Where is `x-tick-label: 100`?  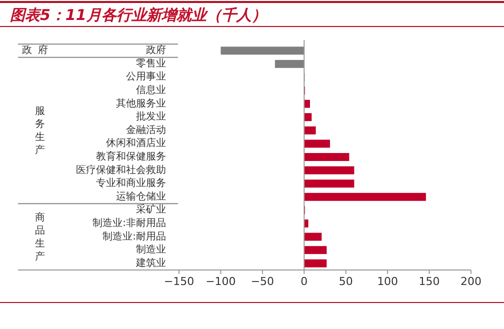 x-tick-label: 100 is located at coordinates (387, 281).